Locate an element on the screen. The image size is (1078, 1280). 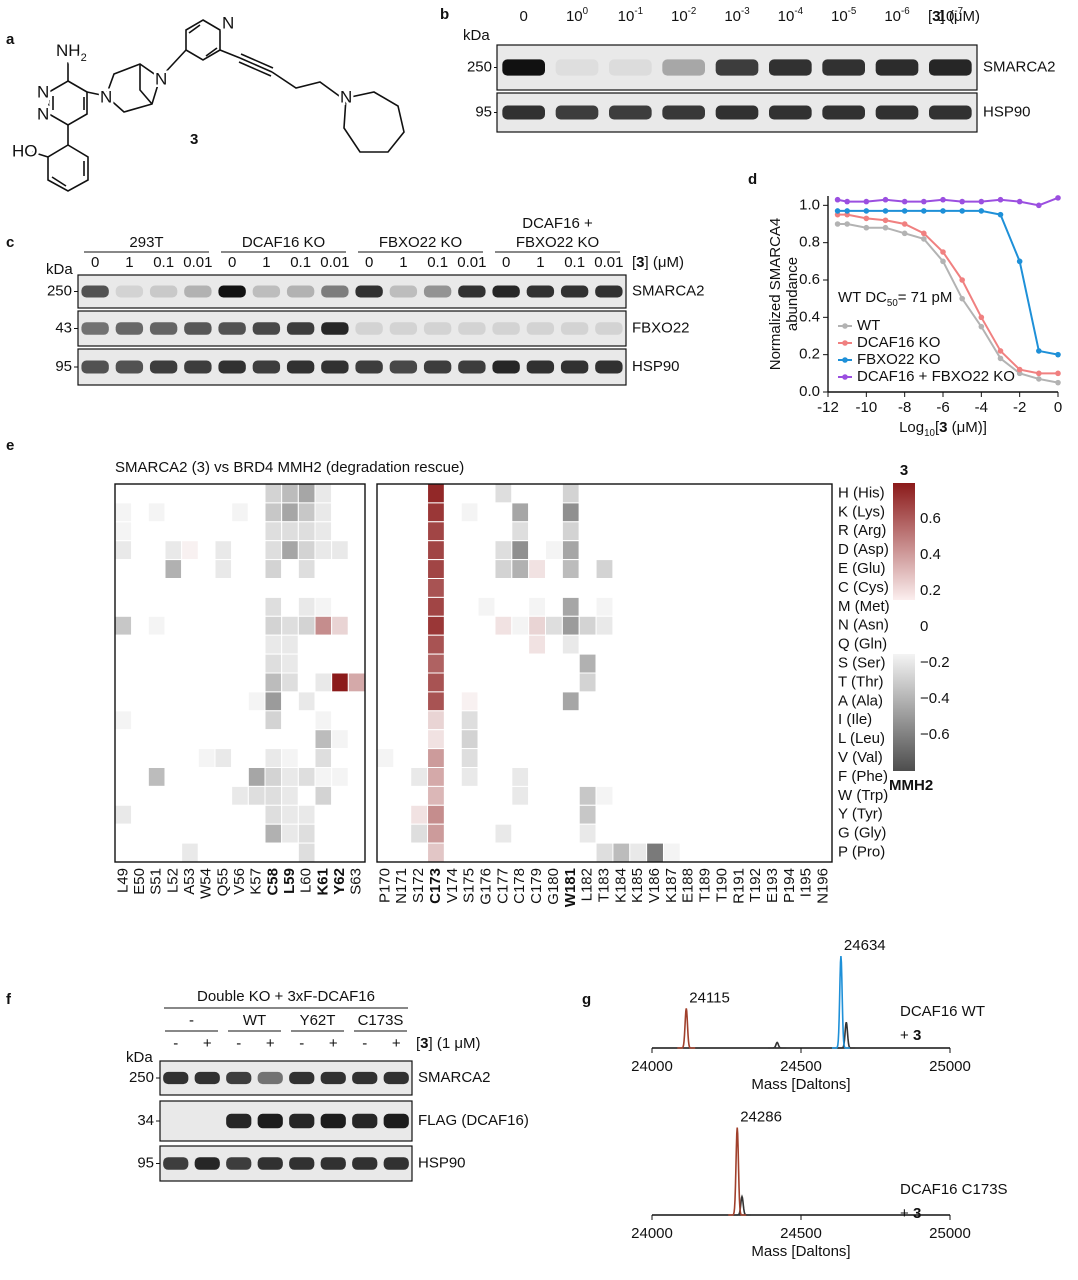
x-tick-label: -6 is located at coordinates (942, 407).